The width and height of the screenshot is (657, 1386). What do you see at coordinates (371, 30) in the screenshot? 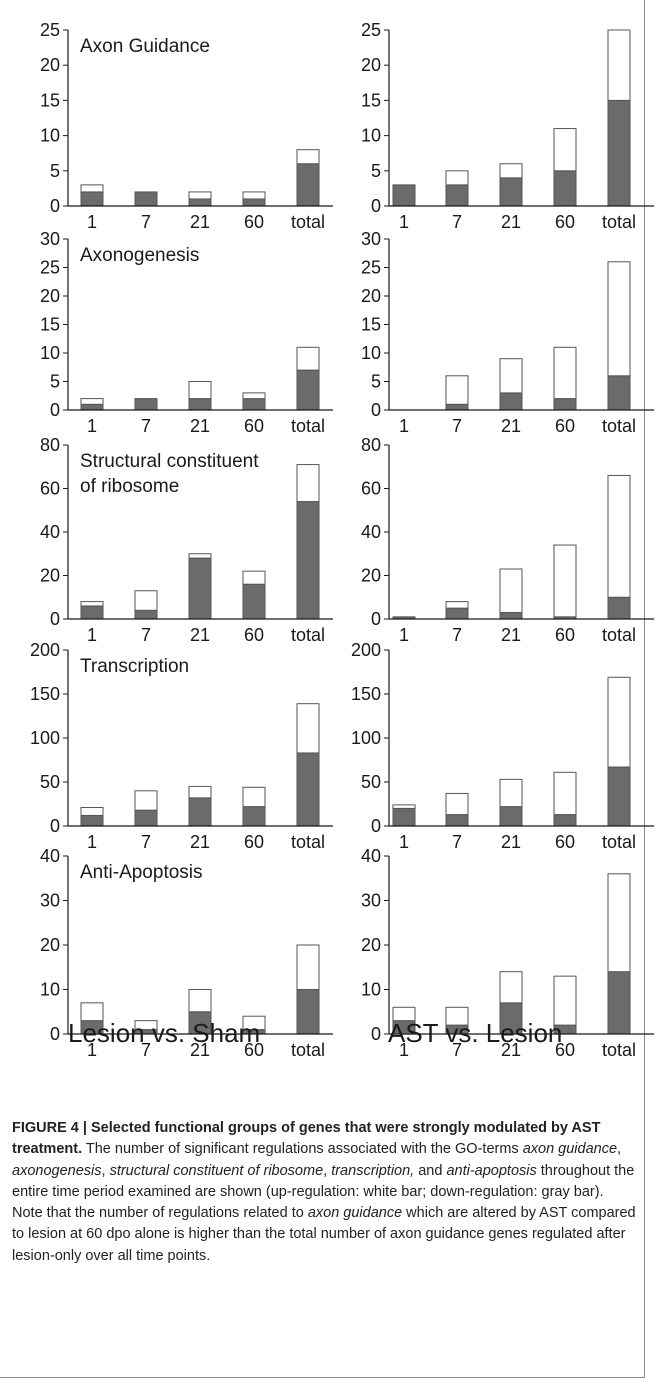
I see `chart-2-y-tick-label: 25` at bounding box center [371, 30].